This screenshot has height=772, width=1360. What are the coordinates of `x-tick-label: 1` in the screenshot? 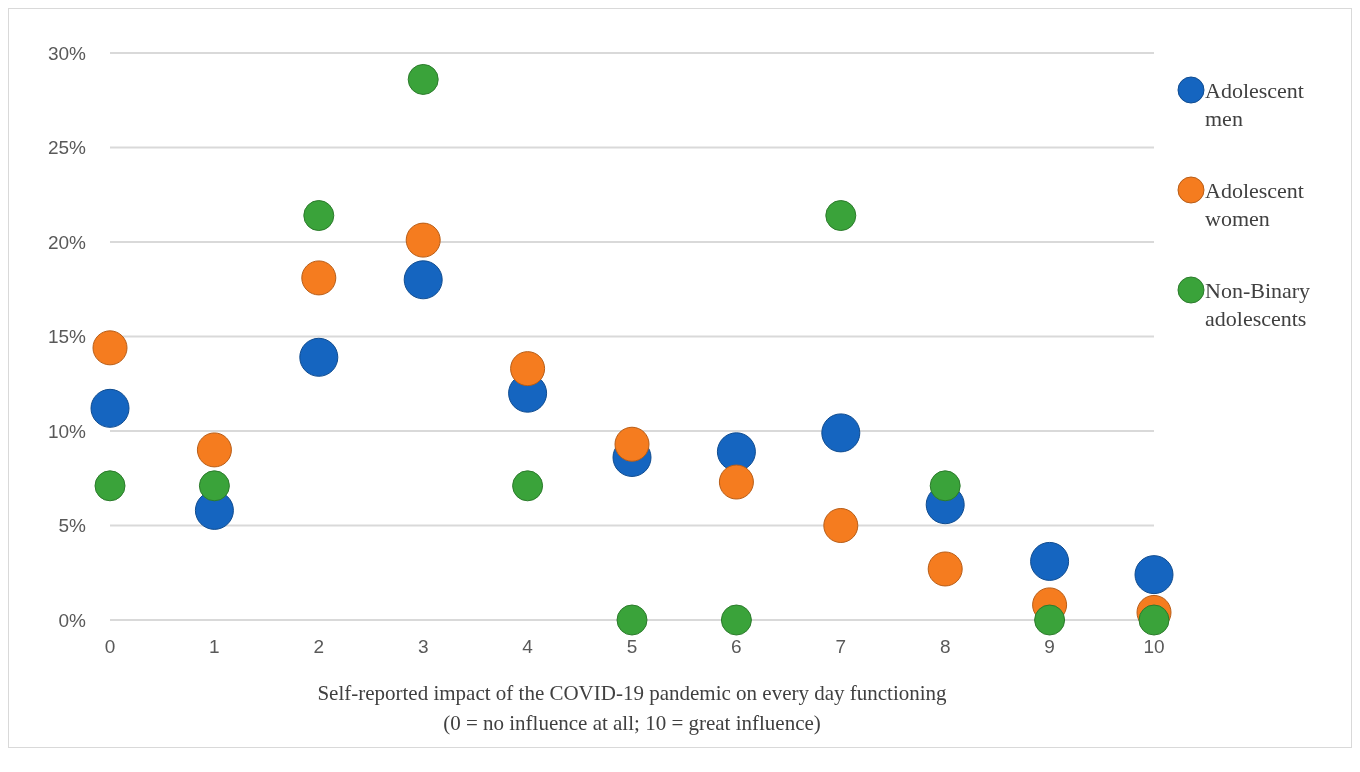 It's located at (214, 646).